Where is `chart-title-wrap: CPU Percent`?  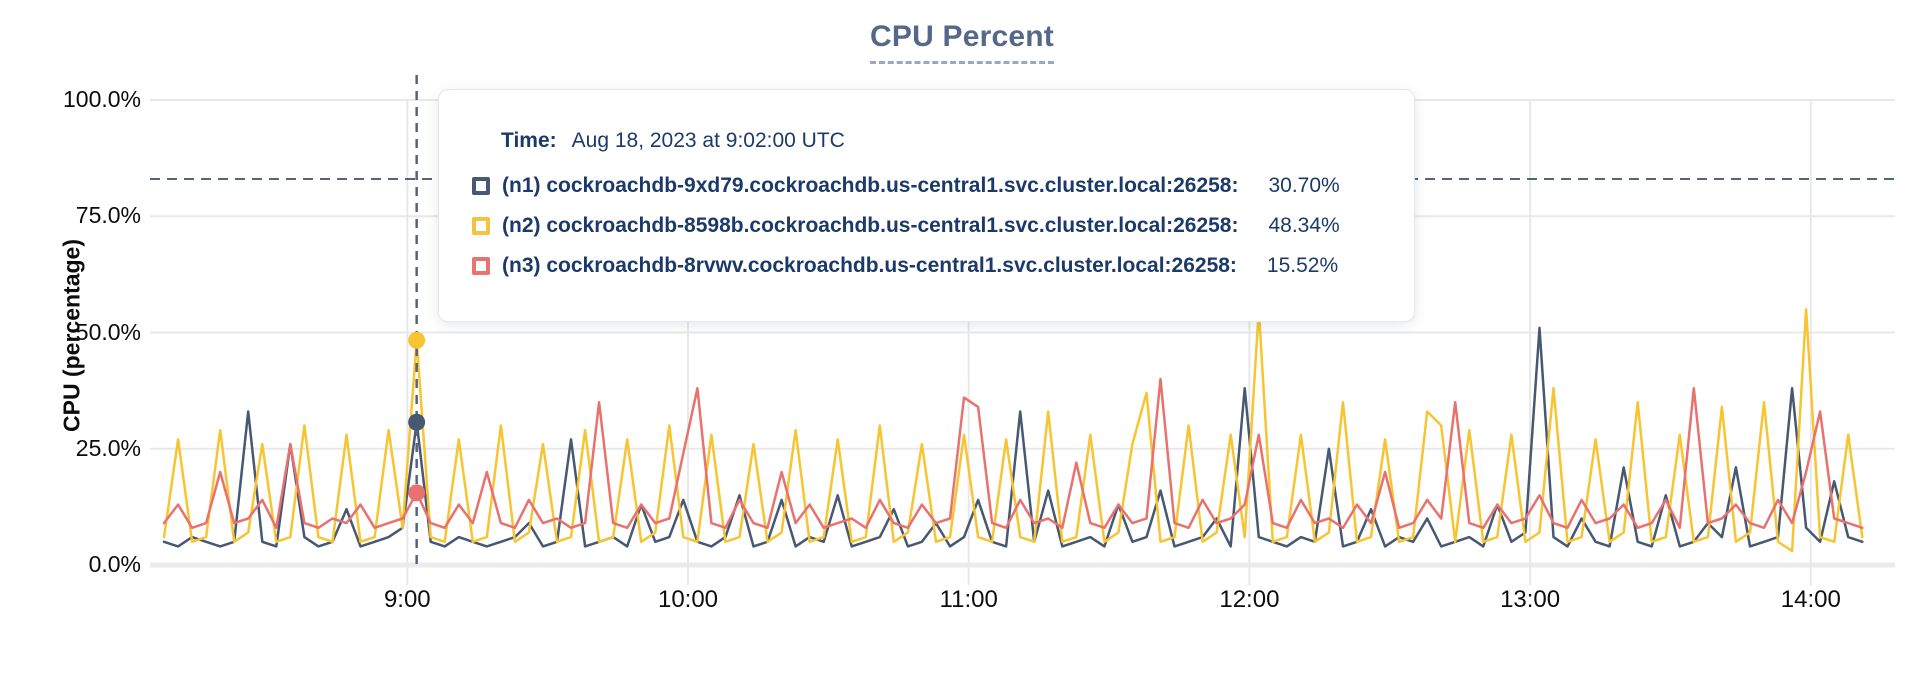 chart-title-wrap: CPU Percent is located at coordinates (962, 42).